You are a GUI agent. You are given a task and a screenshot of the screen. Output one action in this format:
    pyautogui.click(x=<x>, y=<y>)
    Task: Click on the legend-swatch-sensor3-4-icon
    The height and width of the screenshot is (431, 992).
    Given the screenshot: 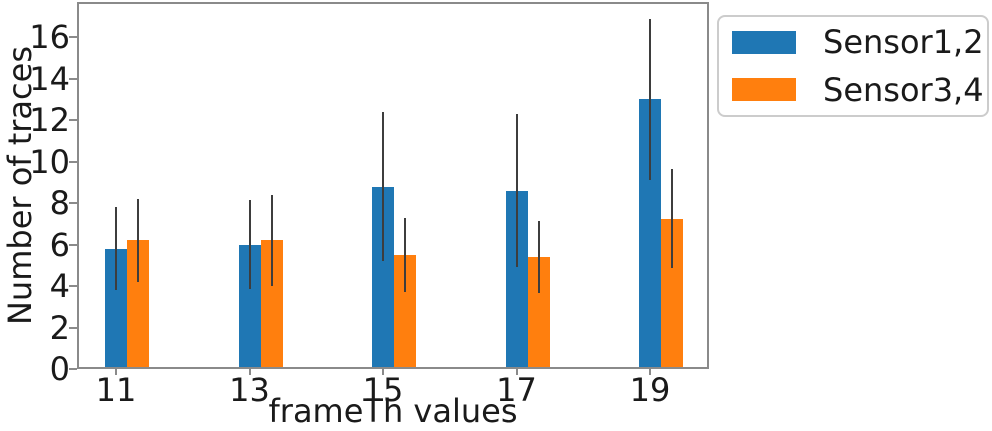 What is the action you would take?
    pyautogui.click(x=764, y=90)
    